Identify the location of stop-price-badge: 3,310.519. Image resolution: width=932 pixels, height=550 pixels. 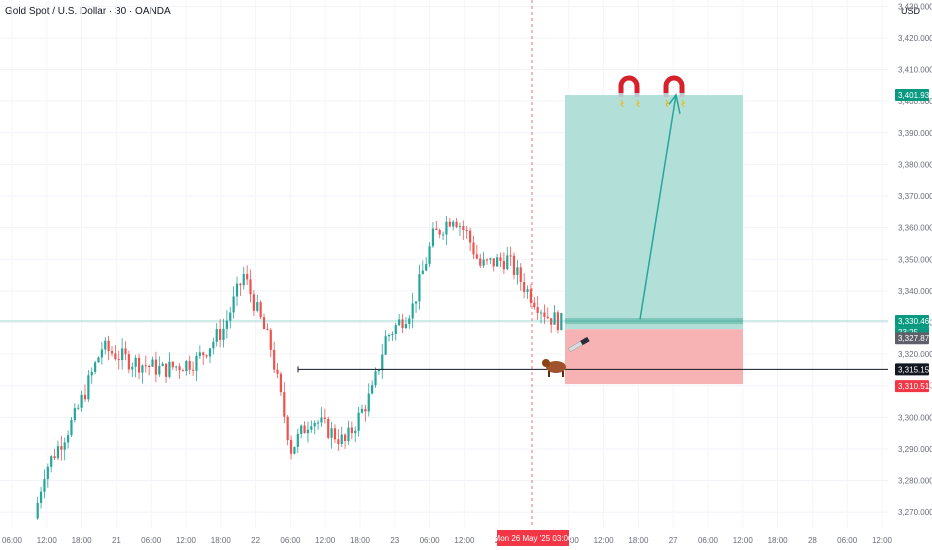
(913, 386).